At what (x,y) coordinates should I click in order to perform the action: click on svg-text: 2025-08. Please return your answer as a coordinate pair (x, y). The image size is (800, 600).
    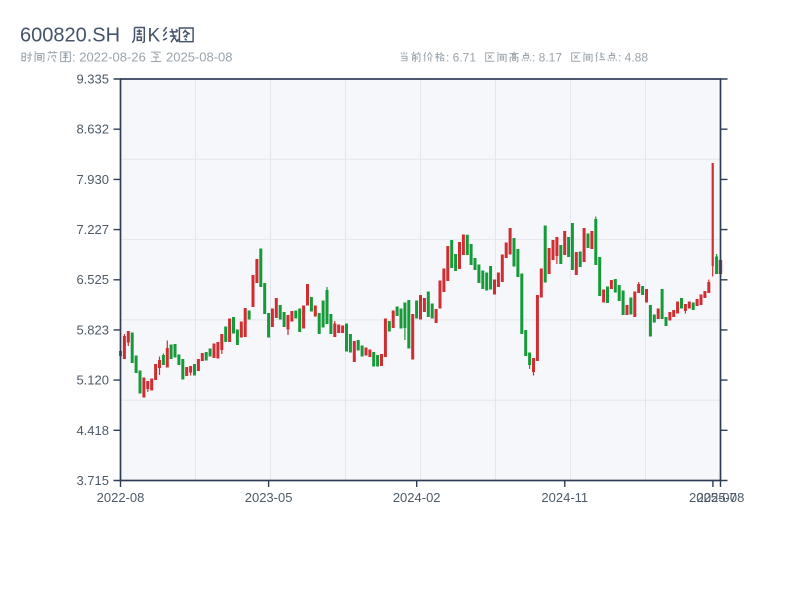
    Looking at the image, I should click on (721, 497).